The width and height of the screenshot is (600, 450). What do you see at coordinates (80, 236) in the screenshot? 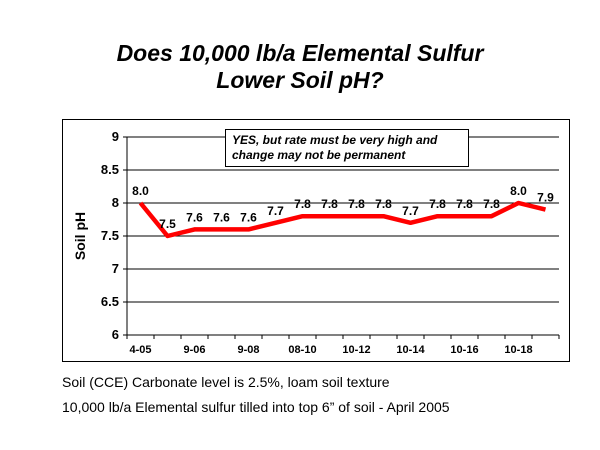
I see `y-axis-title: Soil pH` at bounding box center [80, 236].